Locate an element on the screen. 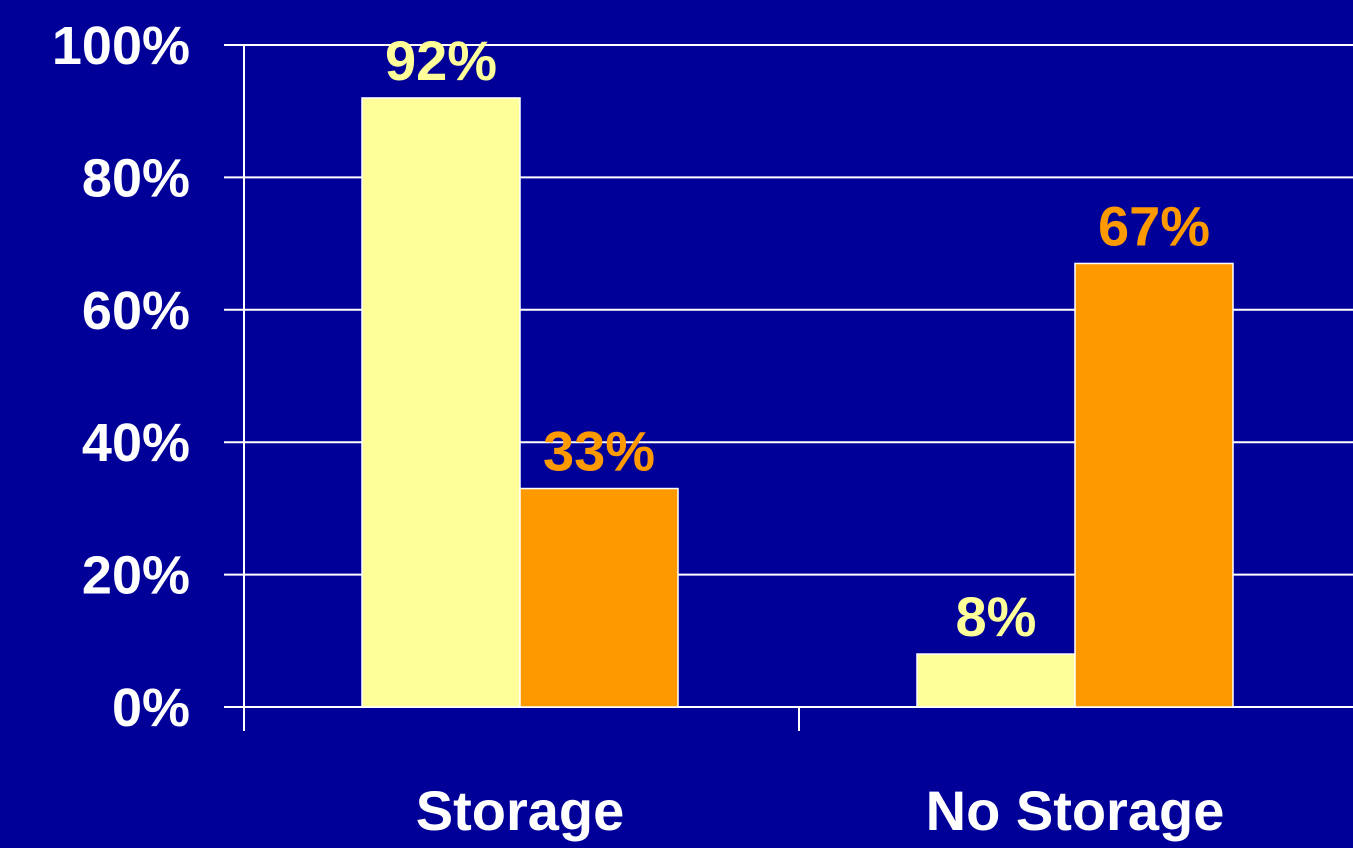  data-label: 8% is located at coordinates (996, 616).